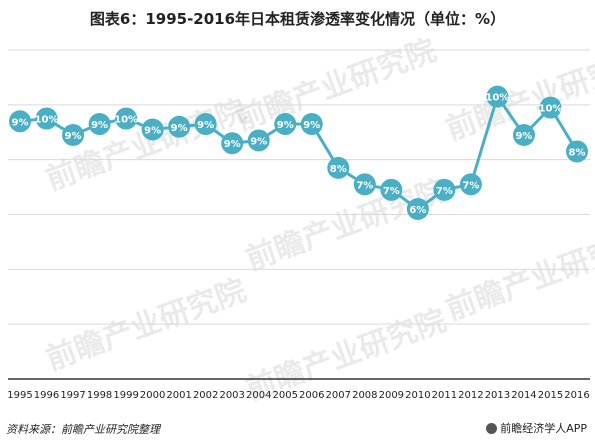  I want to click on brand-logo-icon, so click(492, 428).